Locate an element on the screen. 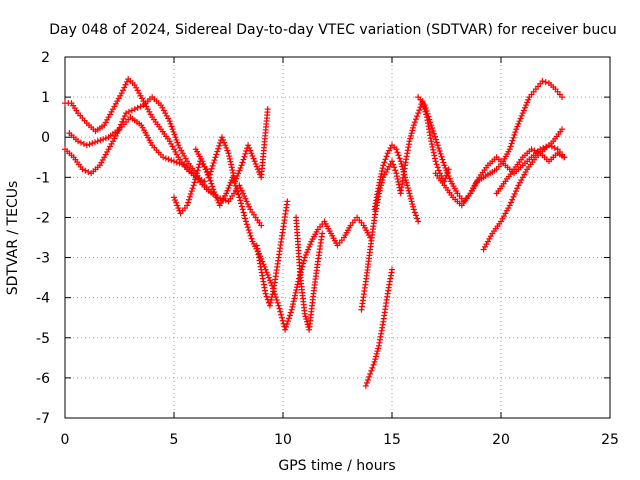 The height and width of the screenshot is (480, 640). y-tick-label: -3 is located at coordinates (43, 259).